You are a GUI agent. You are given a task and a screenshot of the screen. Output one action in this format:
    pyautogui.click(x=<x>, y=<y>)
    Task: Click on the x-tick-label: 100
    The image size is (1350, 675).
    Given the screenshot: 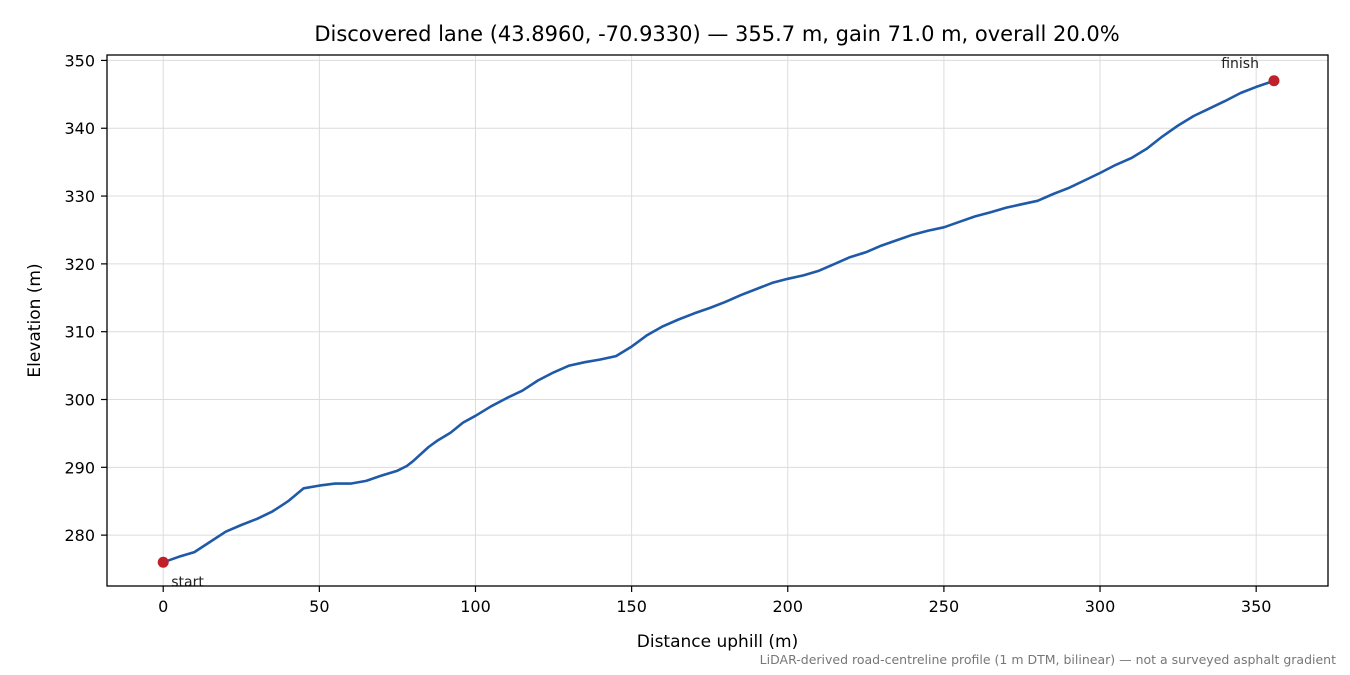 What is the action you would take?
    pyautogui.click(x=475, y=606)
    